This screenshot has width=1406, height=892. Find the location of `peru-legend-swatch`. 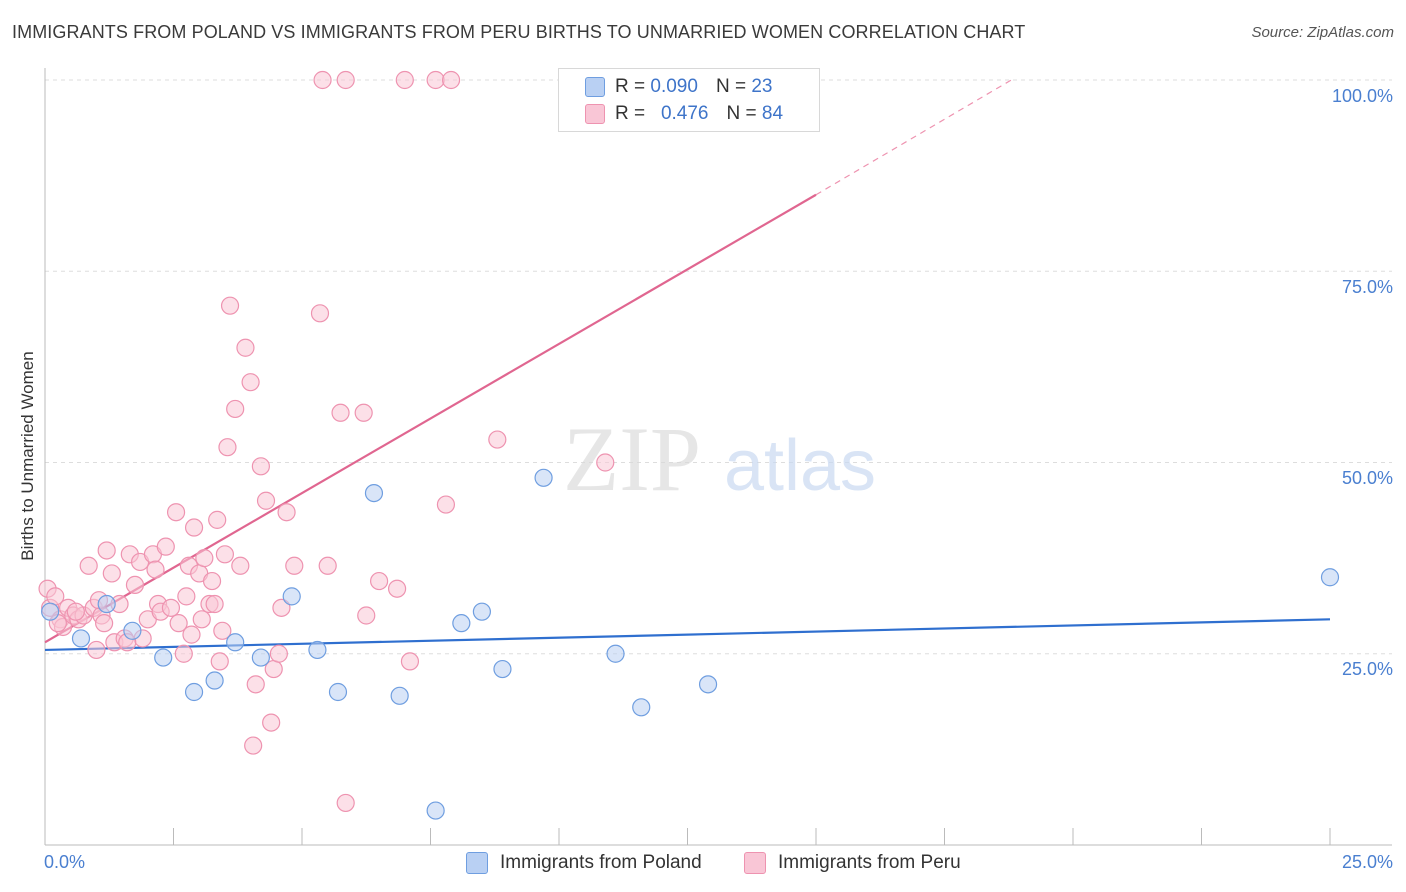

peru-legend-swatch is located at coordinates (755, 863).